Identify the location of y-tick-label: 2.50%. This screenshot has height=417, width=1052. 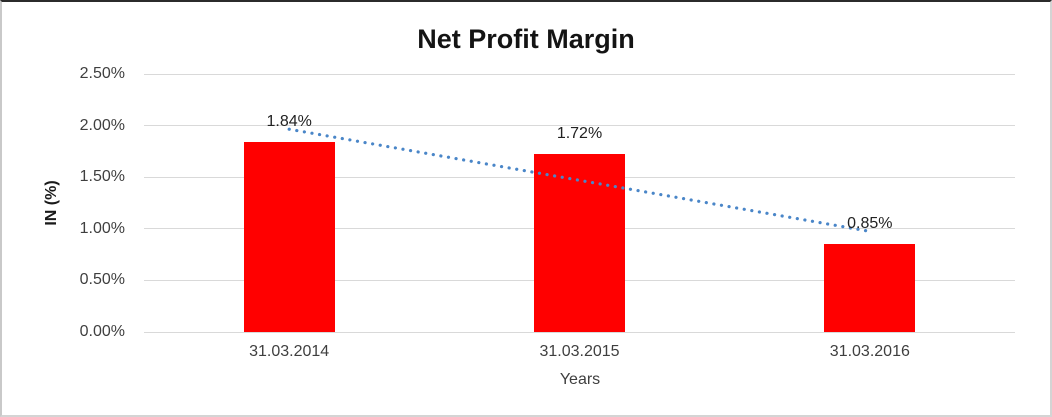
(102, 73).